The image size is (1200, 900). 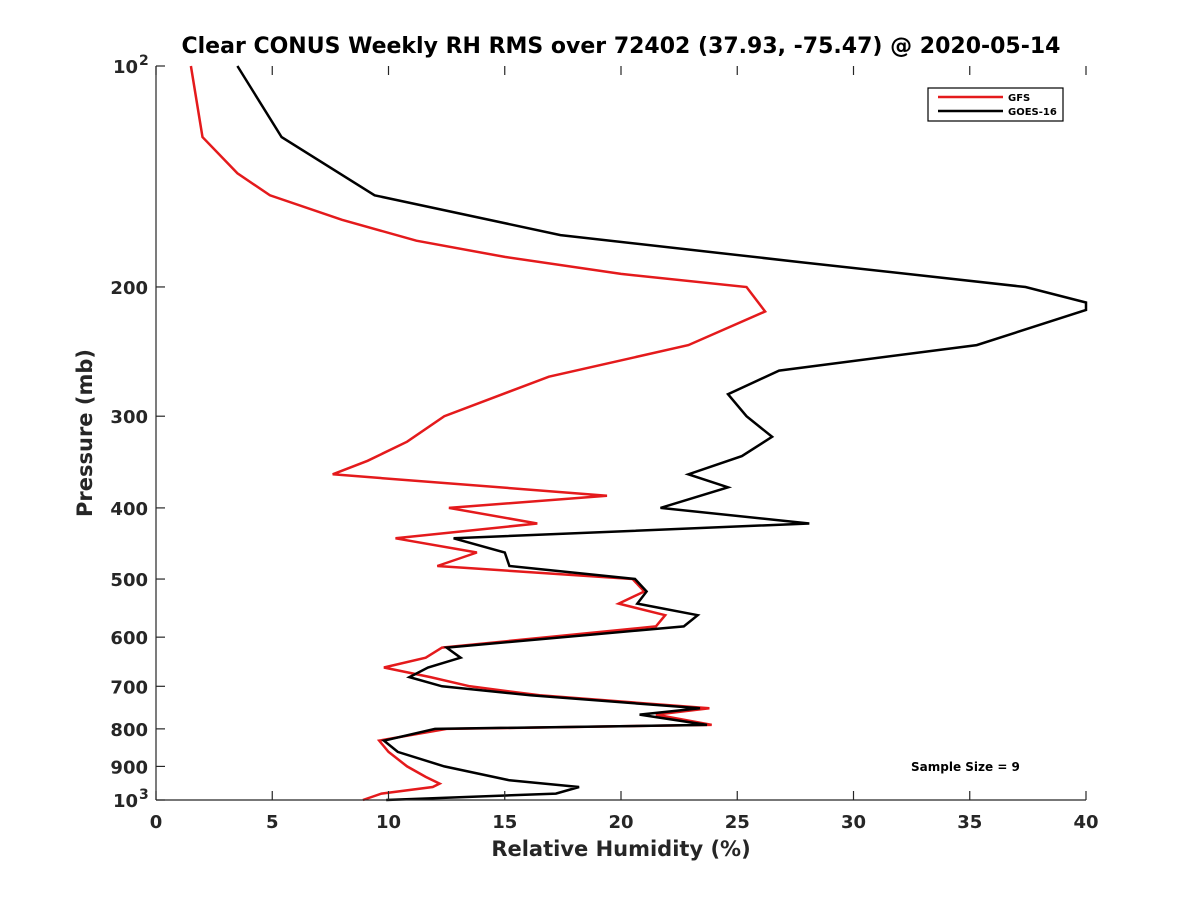 I want to click on y-tick-label: 600, so click(x=129, y=638).